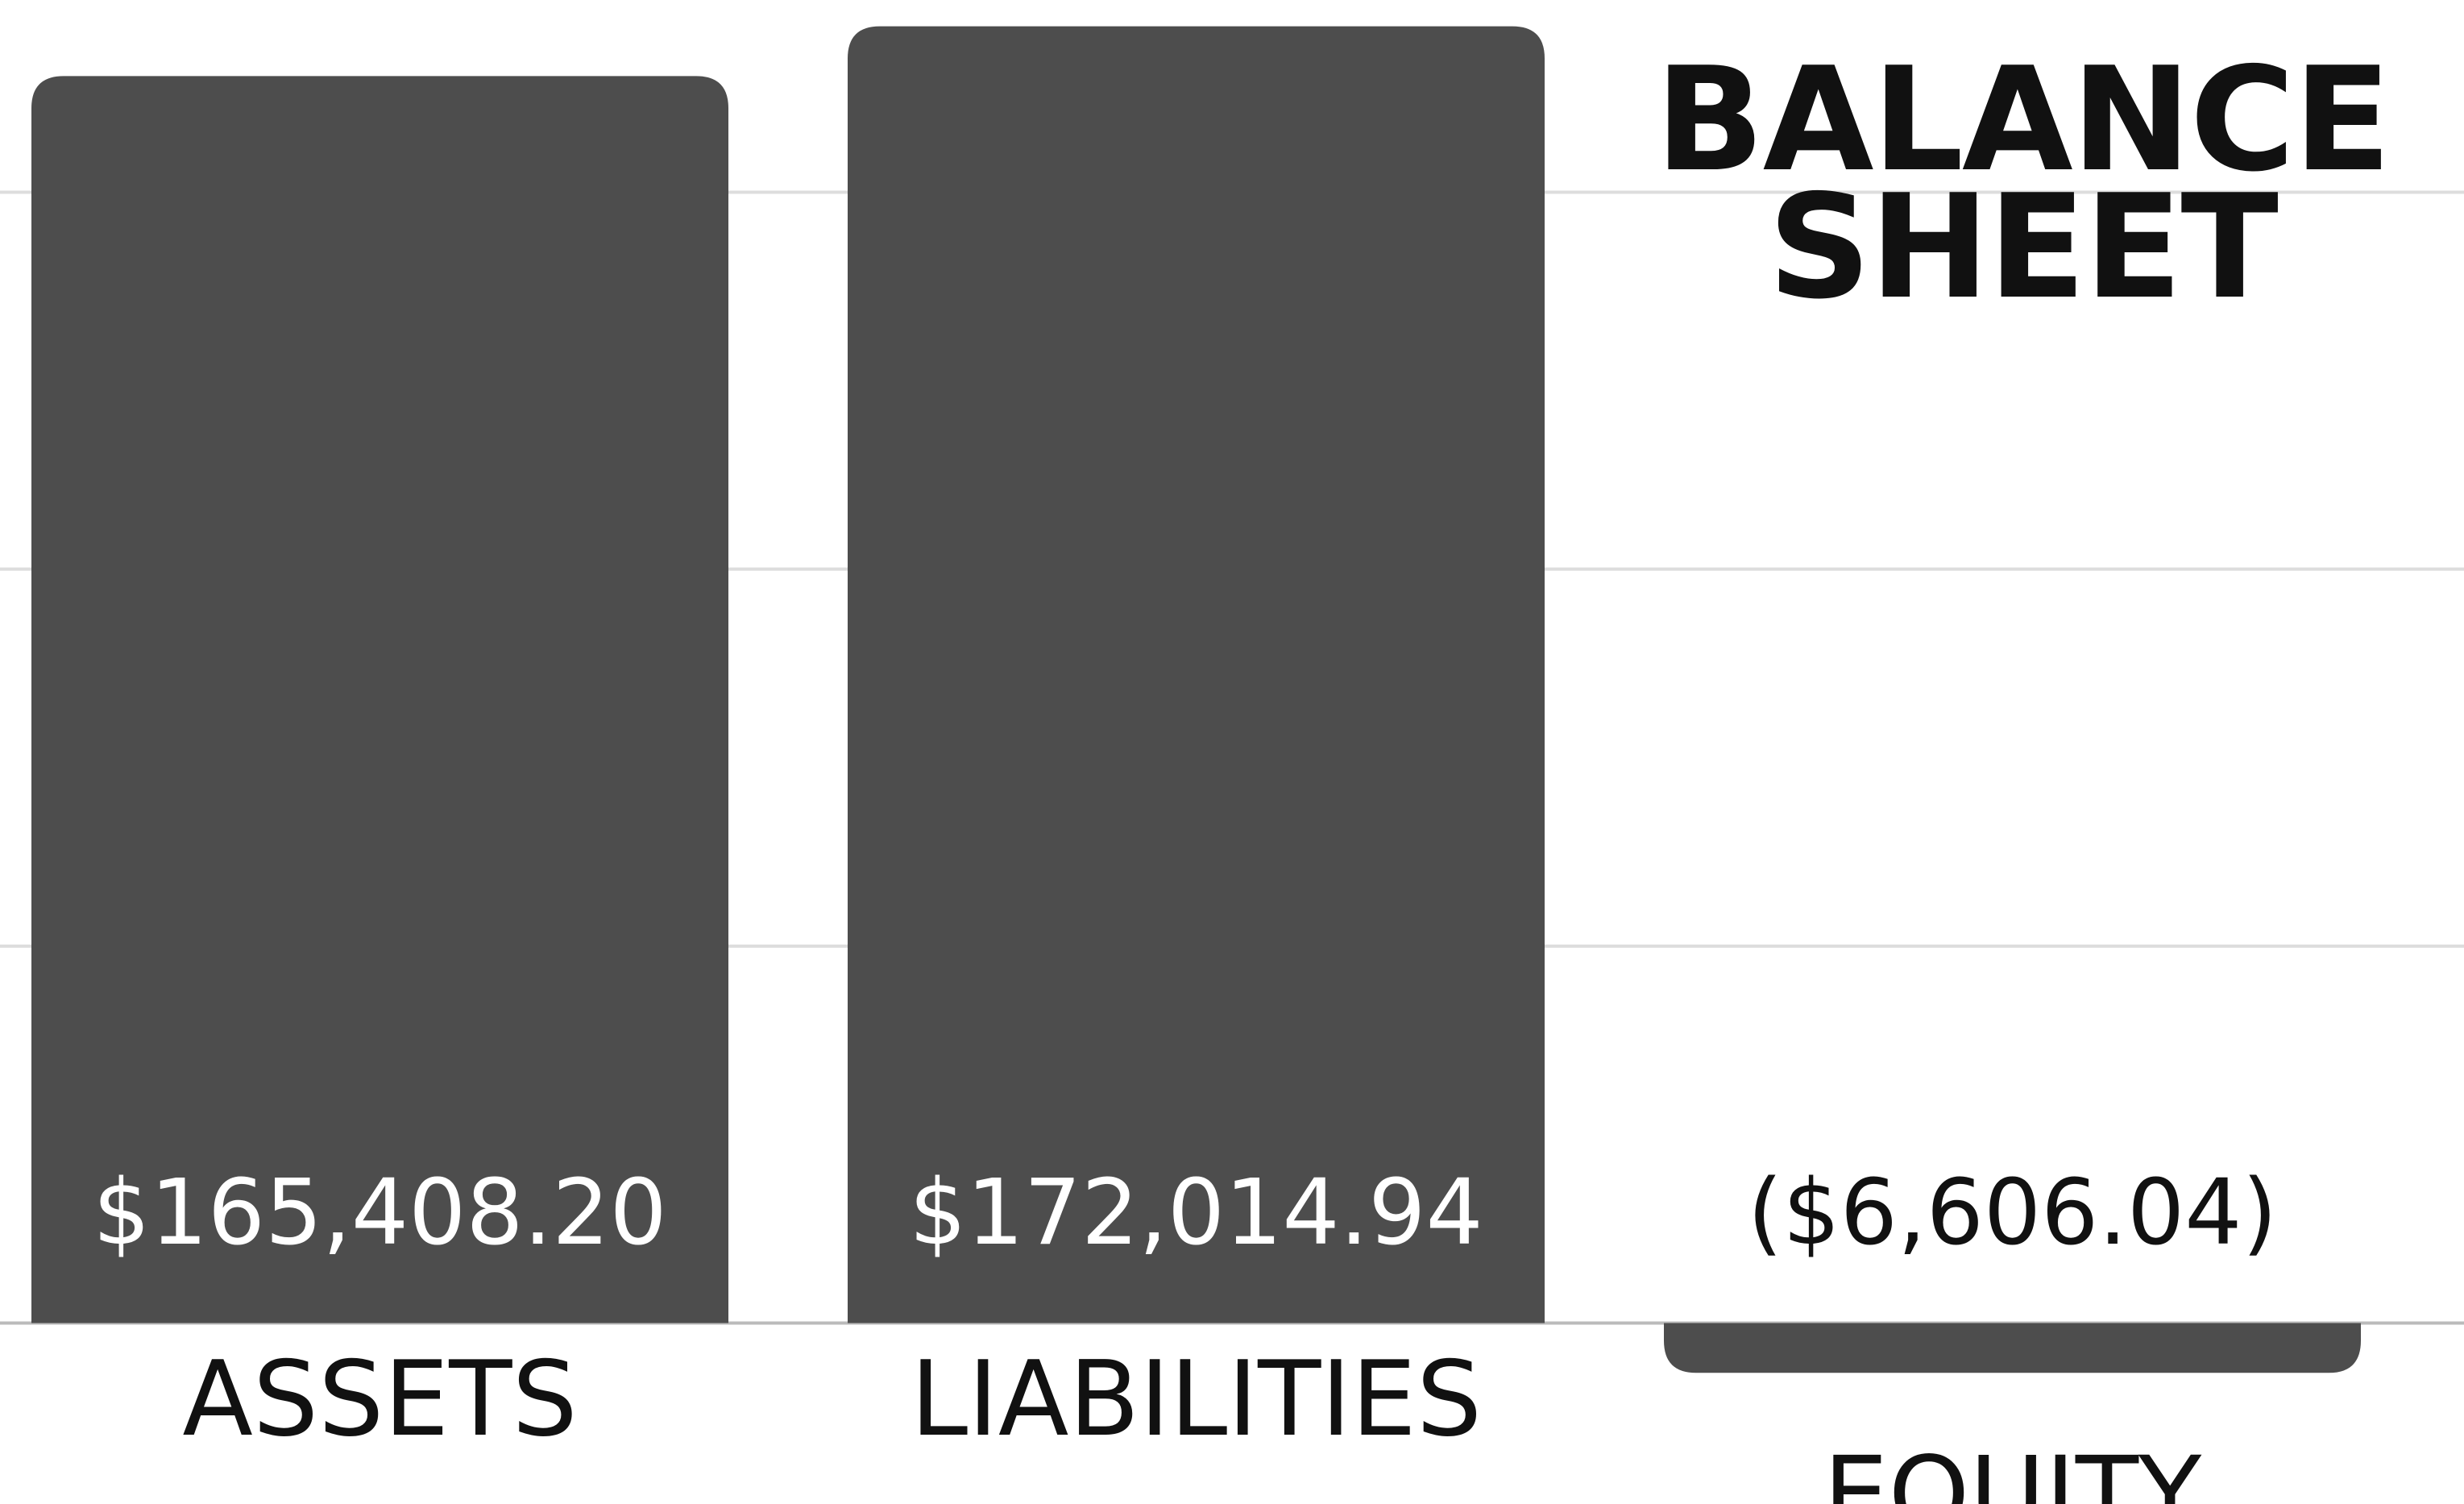  Describe the element at coordinates (380, 1213) in the screenshot. I see `value-label: $165,408.20` at that location.